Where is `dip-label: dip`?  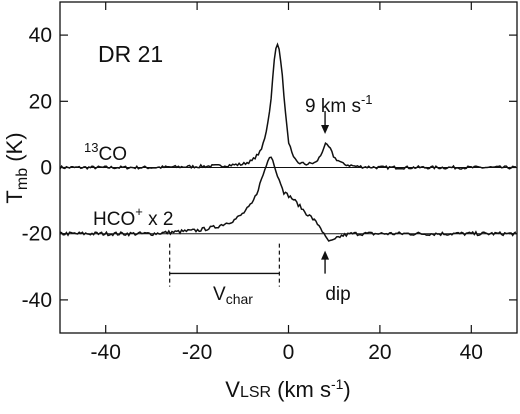
dip-label: dip is located at coordinates (337, 294).